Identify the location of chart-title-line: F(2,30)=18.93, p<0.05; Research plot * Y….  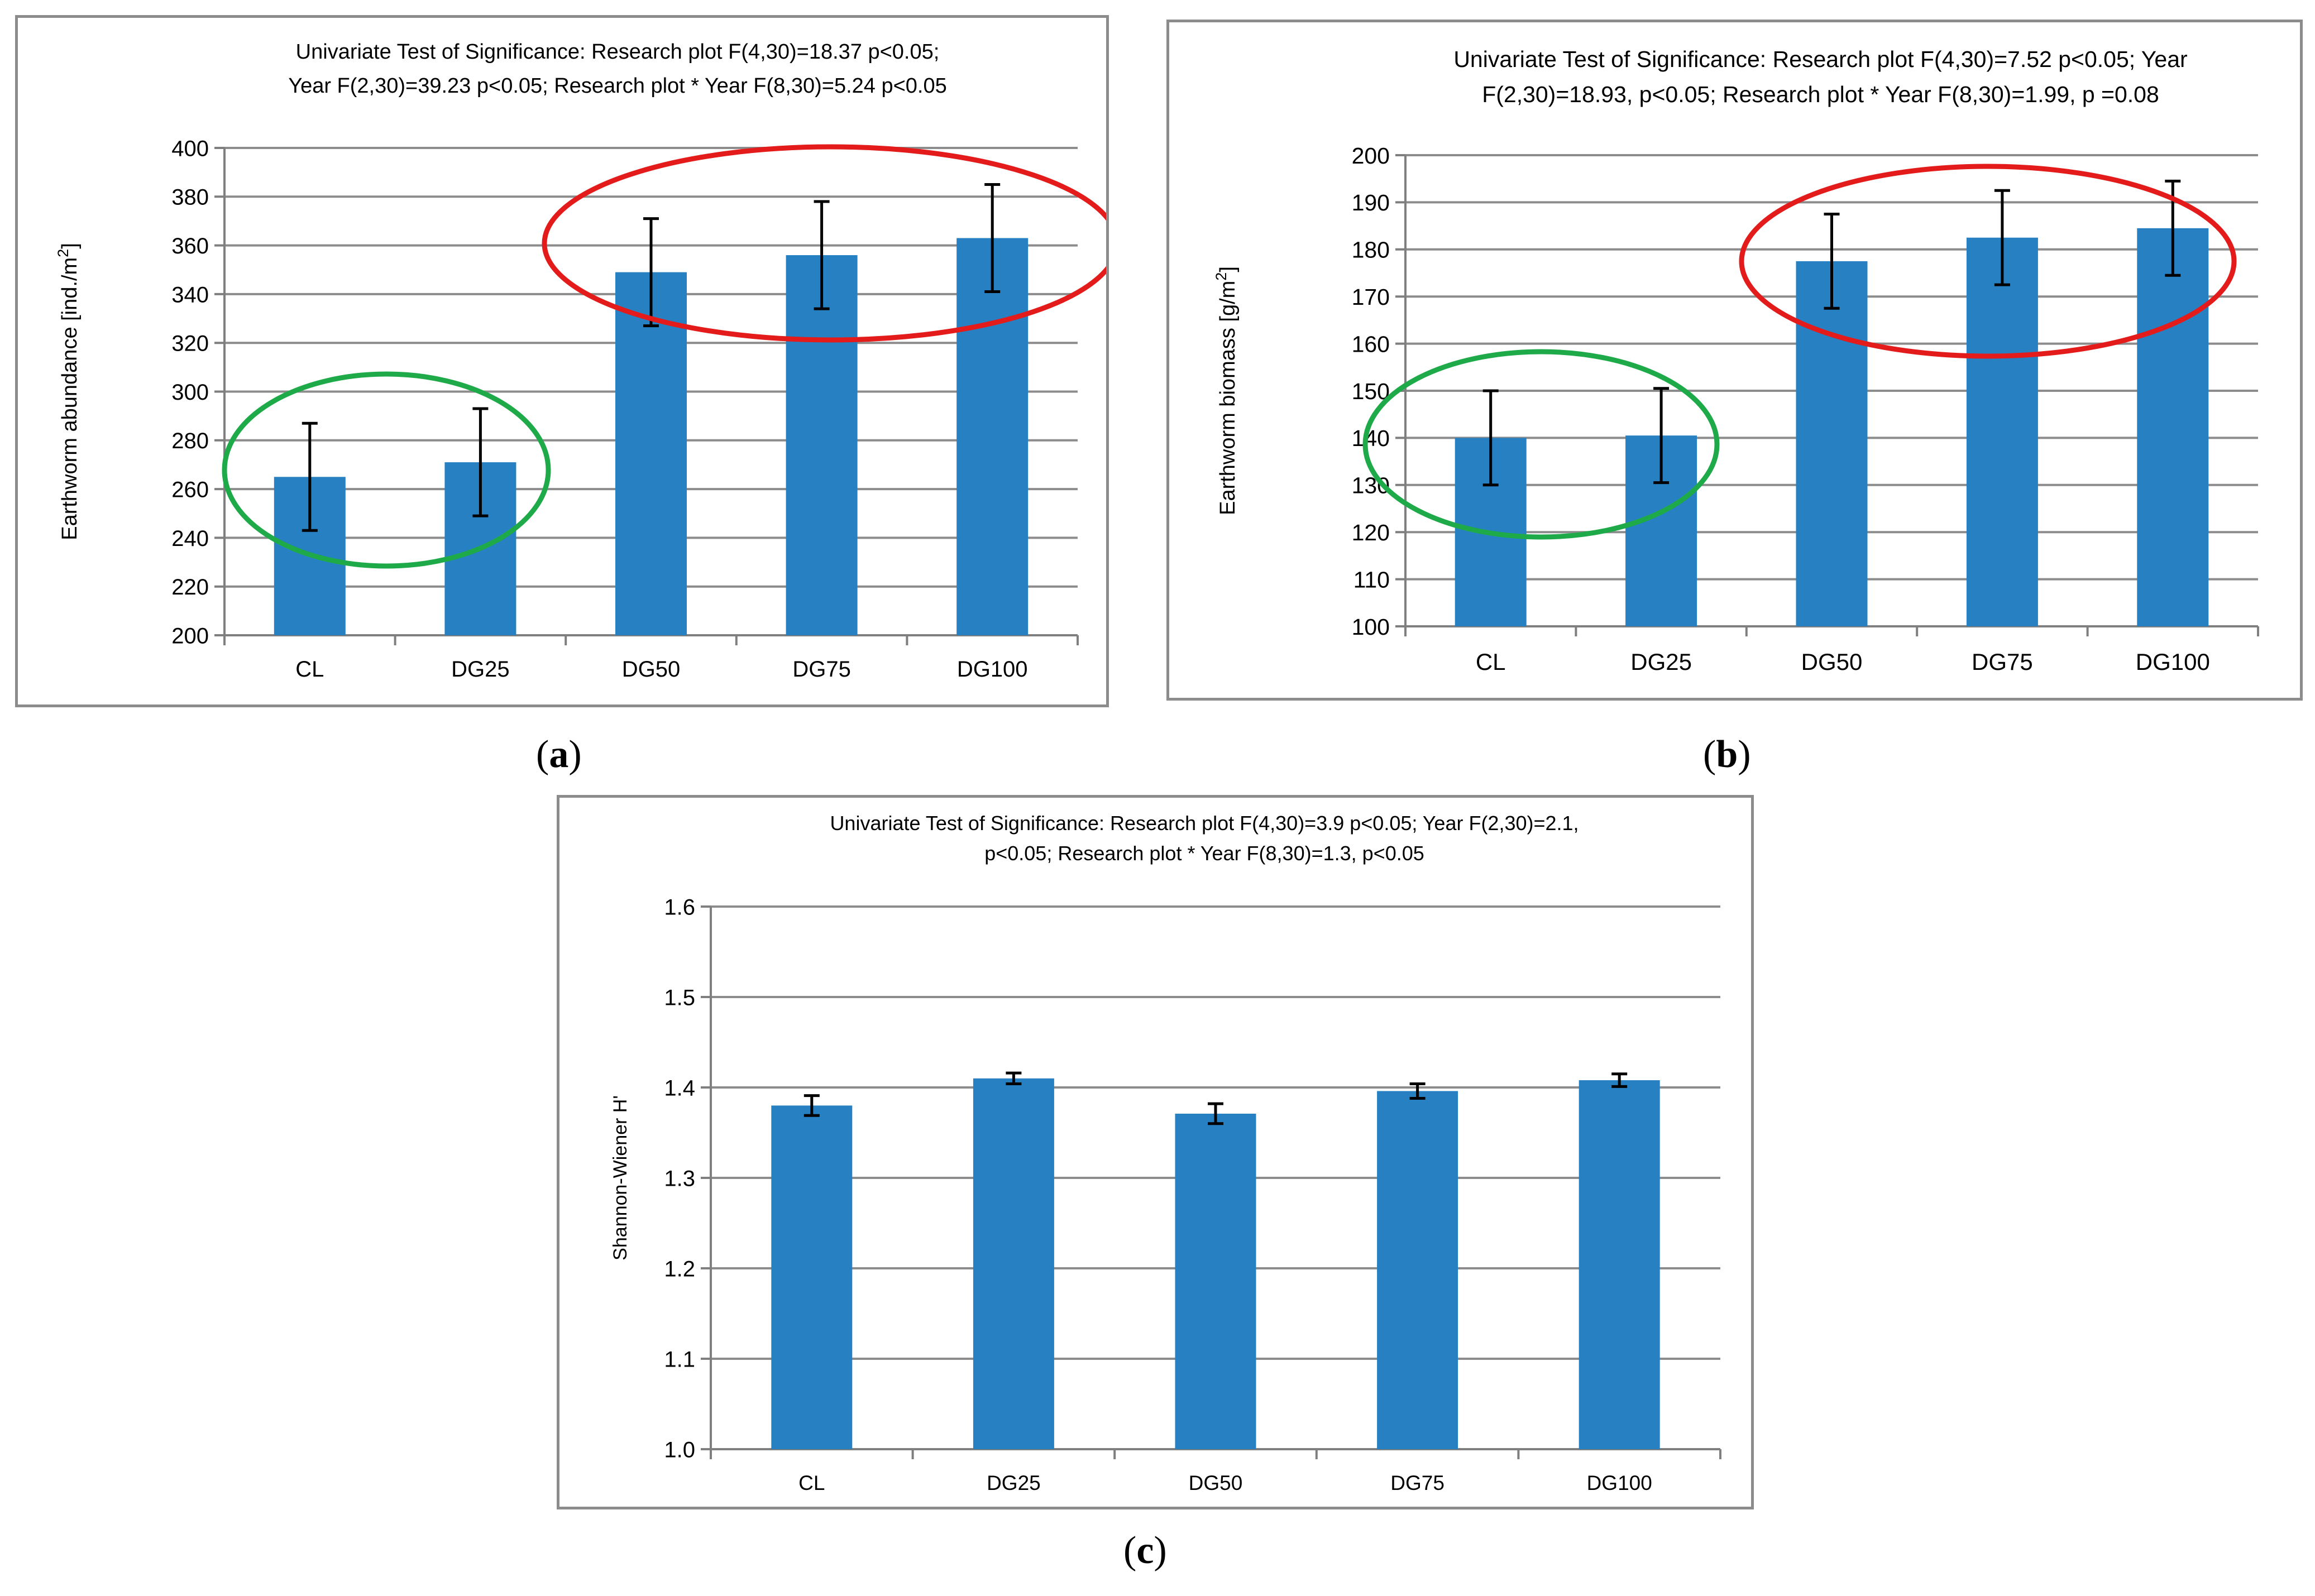
(1821, 94).